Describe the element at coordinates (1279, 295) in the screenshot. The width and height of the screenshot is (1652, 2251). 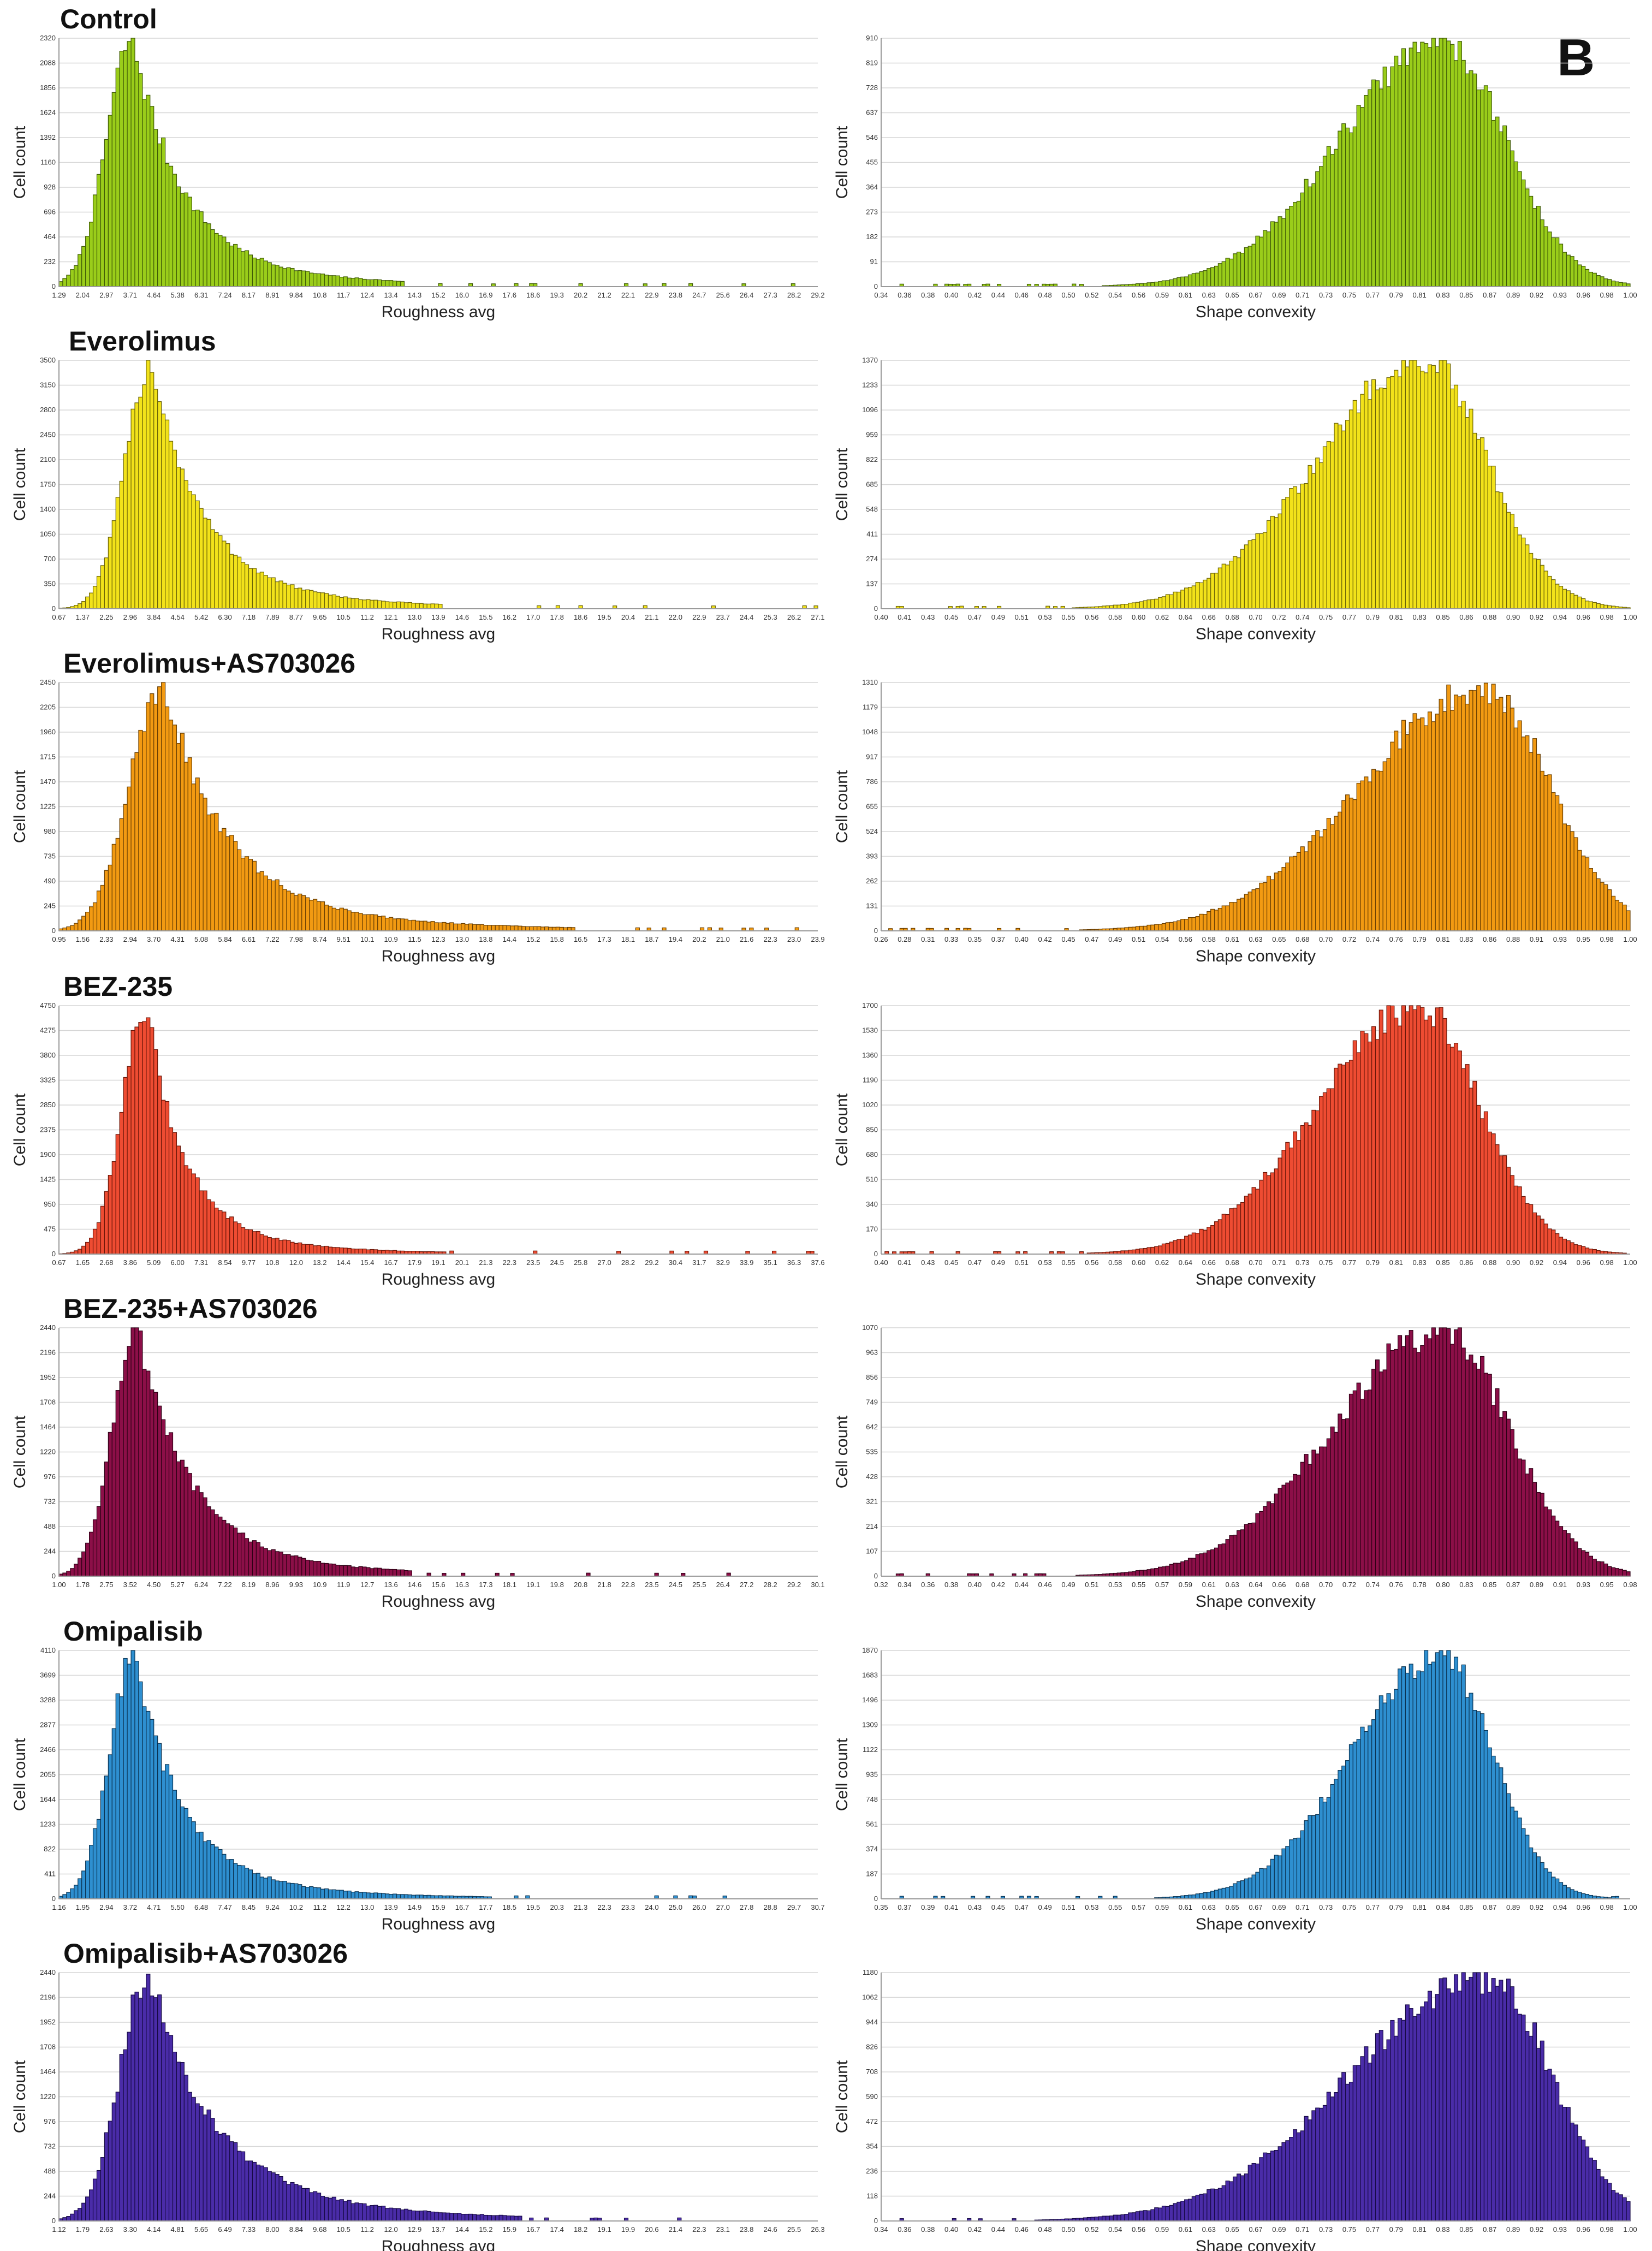
I see `x-tick-label: 0.69` at that location.